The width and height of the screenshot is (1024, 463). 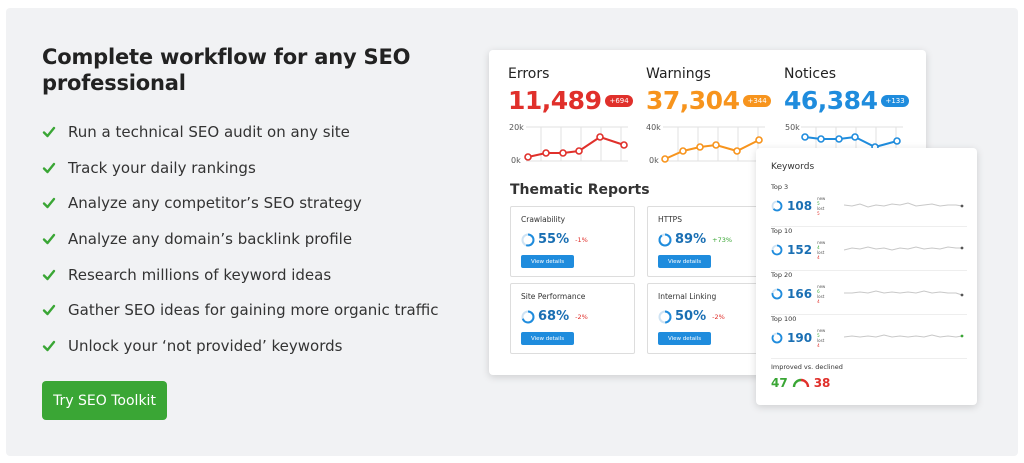 What do you see at coordinates (691, 239) in the screenshot?
I see `report-value: 89%` at bounding box center [691, 239].